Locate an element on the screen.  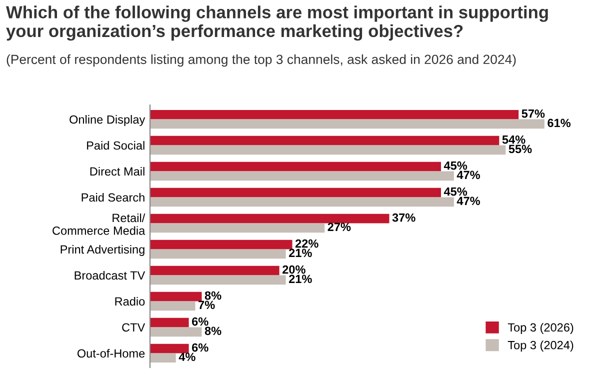
data-label: 7% is located at coordinates (206, 305).